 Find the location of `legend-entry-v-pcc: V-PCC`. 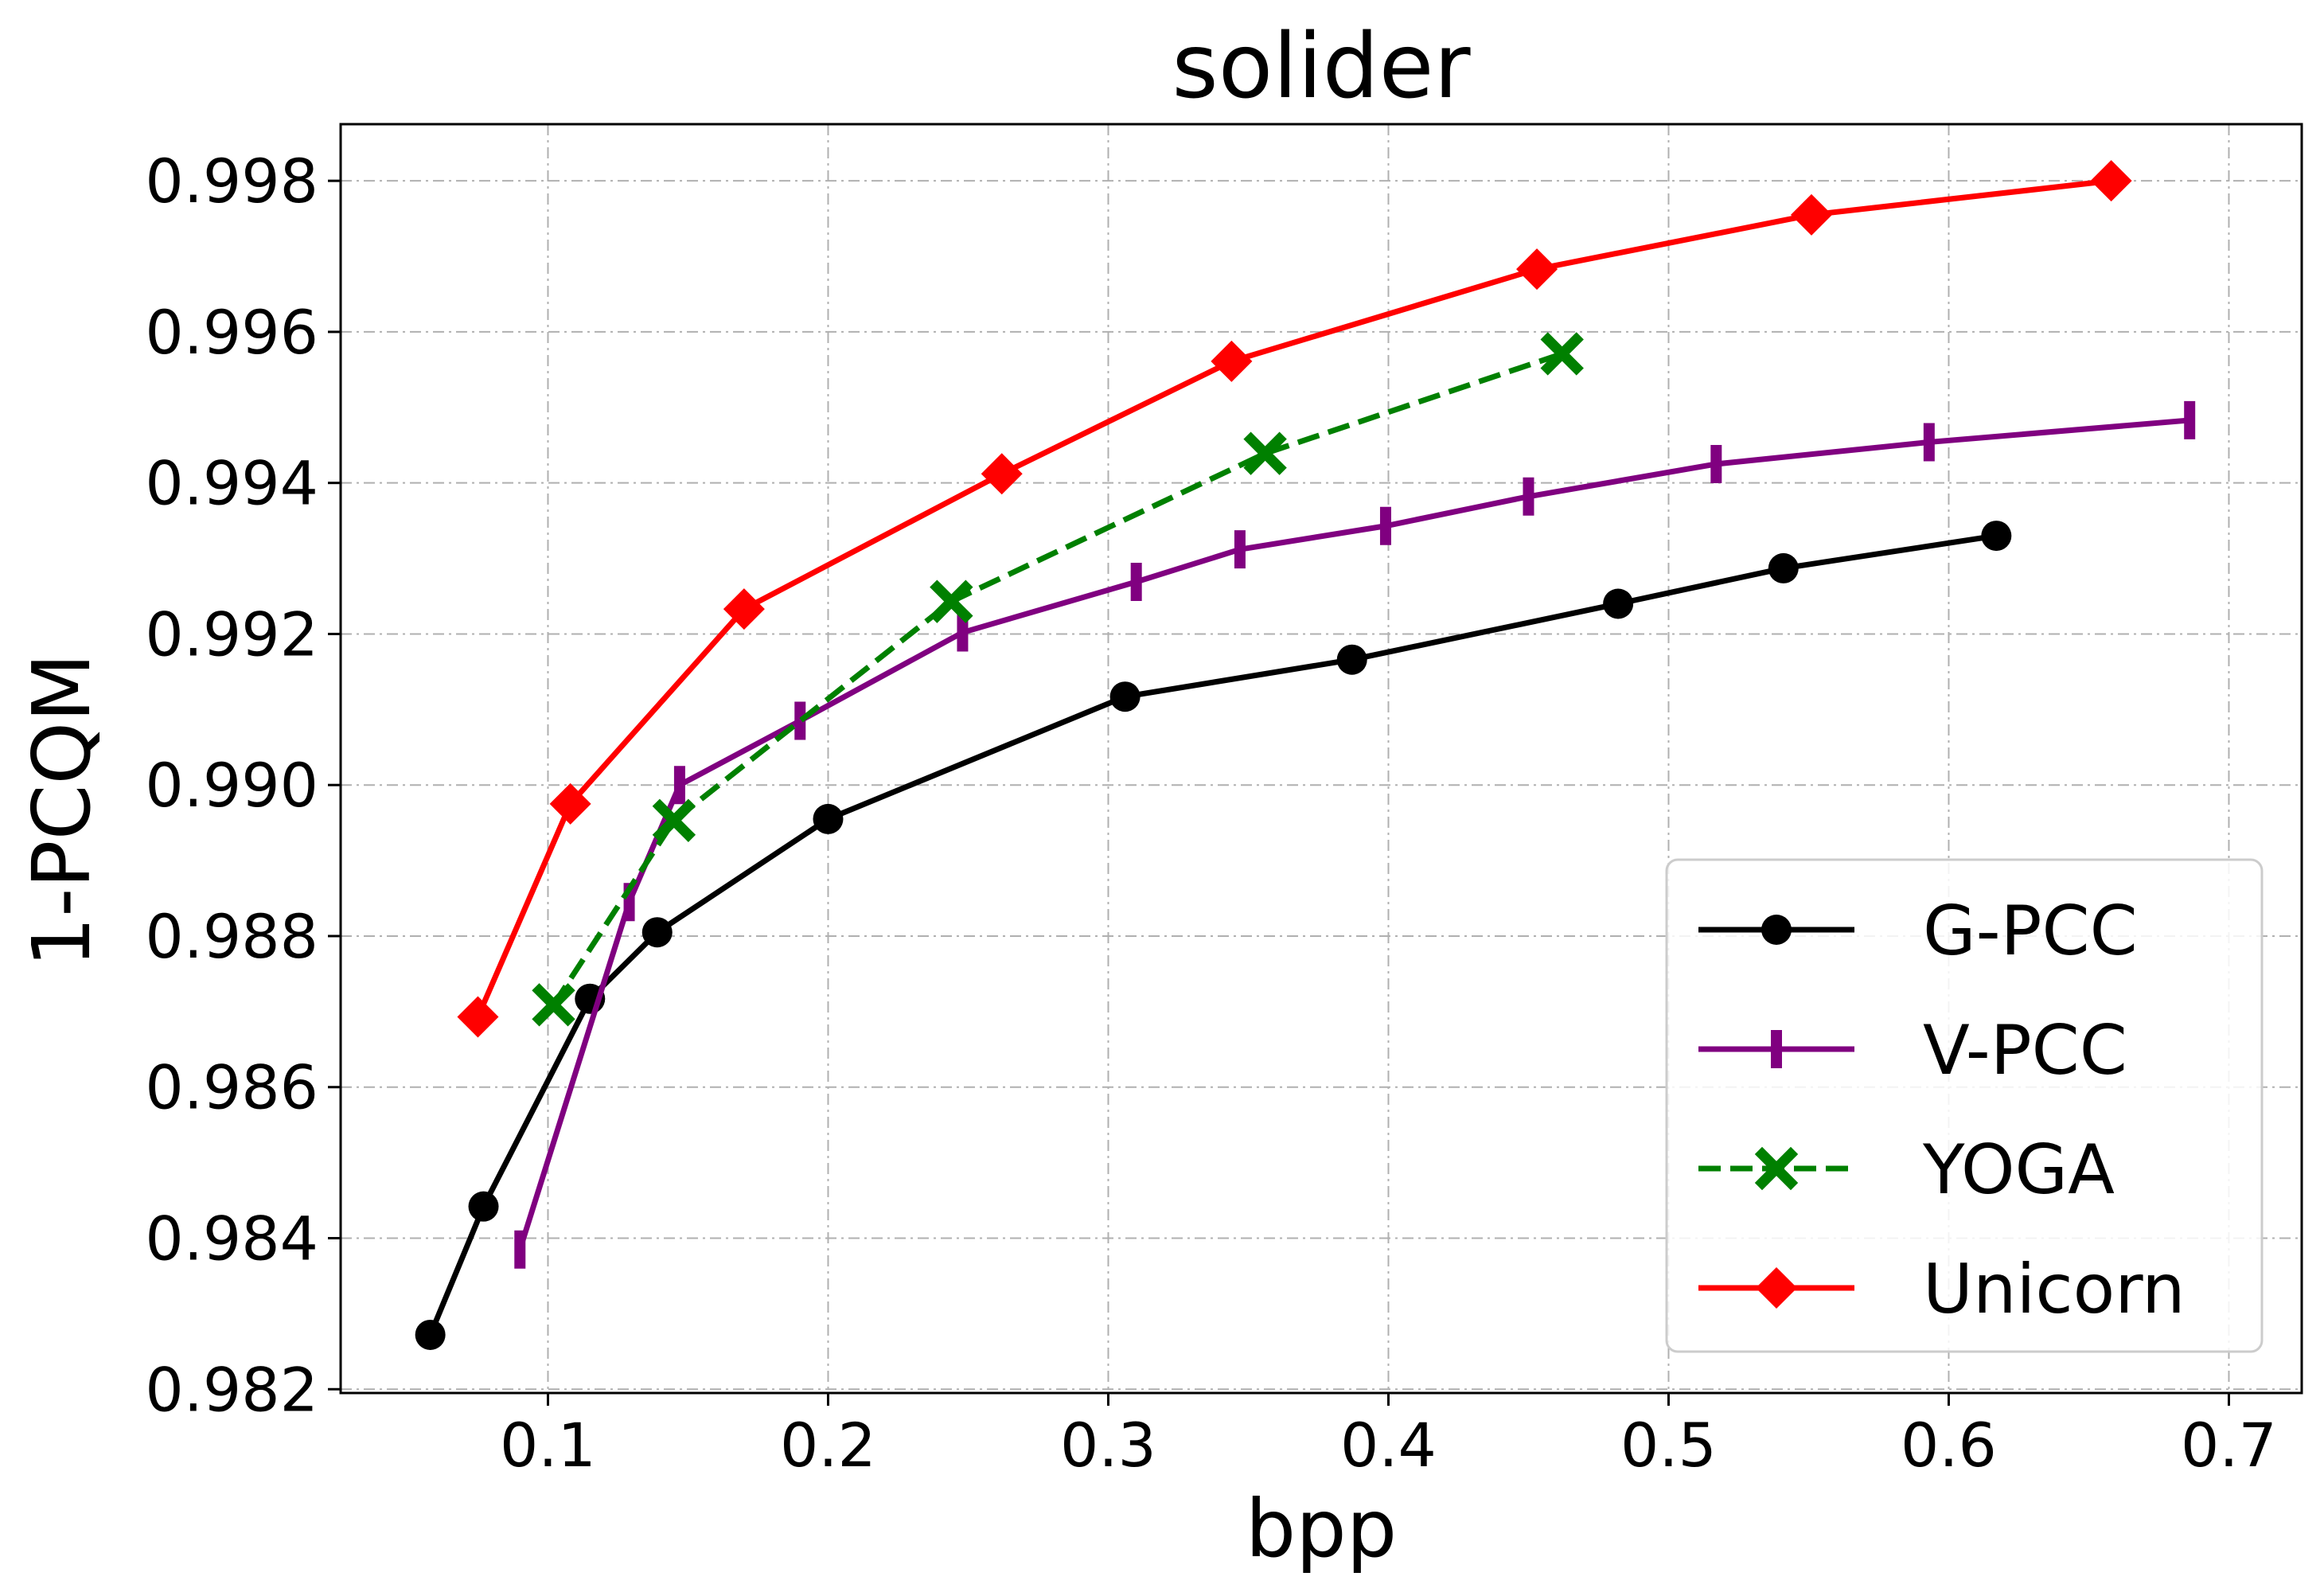

legend-entry-v-pcc: V-PCC is located at coordinates (1912, 1051).